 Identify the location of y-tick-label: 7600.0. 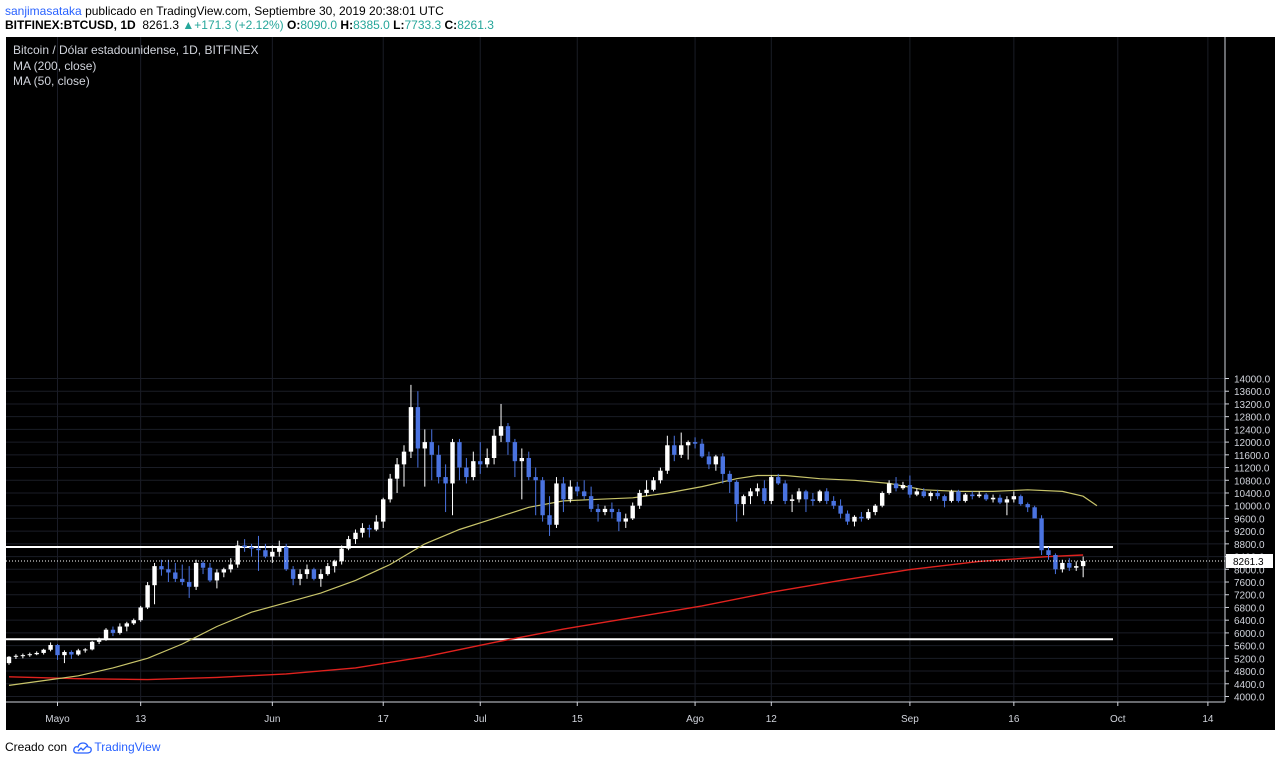
(1249, 583).